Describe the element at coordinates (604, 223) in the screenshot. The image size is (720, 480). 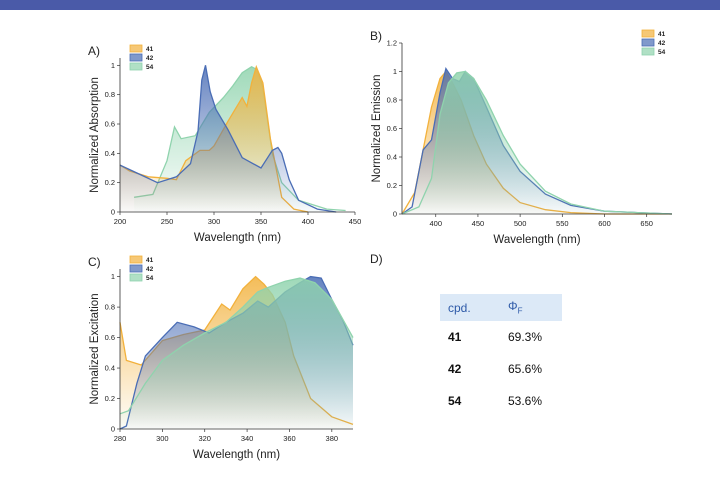
I see `x-tick-label: 600` at that location.